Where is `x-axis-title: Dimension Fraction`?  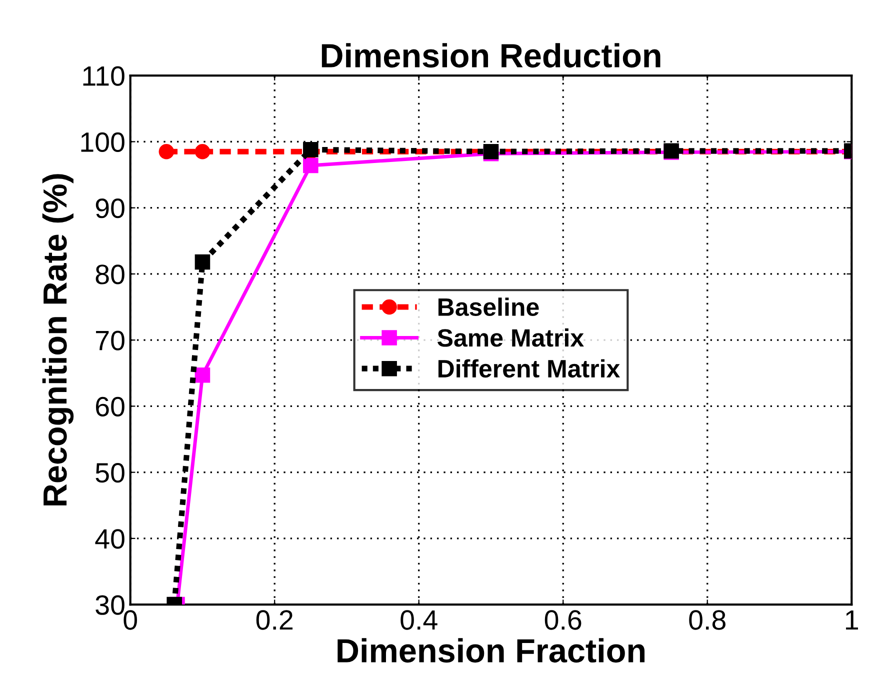
x-axis-title: Dimension Fraction is located at coordinates (491, 650).